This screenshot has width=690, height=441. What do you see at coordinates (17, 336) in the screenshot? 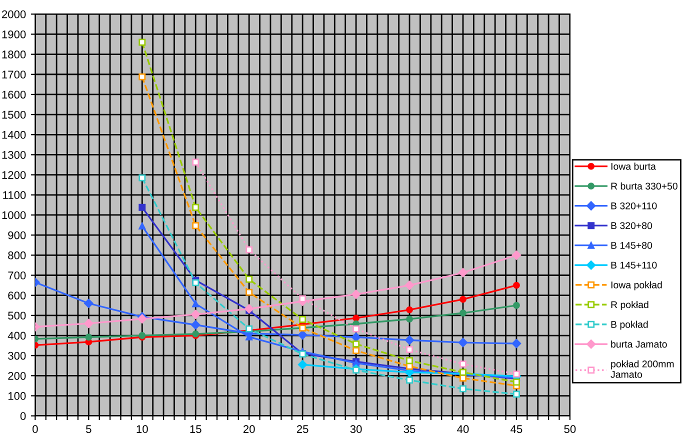
I see `y-tick-label: 400` at bounding box center [17, 336].